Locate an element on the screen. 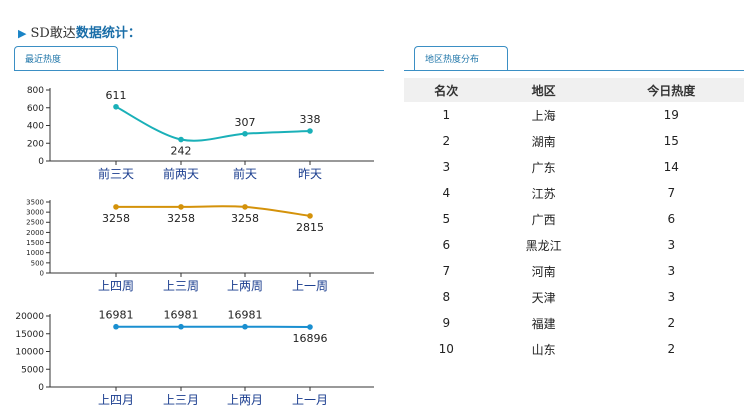 Image resolution: width=744 pixels, height=420 pixels. x-tick-label: 上四周 is located at coordinates (116, 286).